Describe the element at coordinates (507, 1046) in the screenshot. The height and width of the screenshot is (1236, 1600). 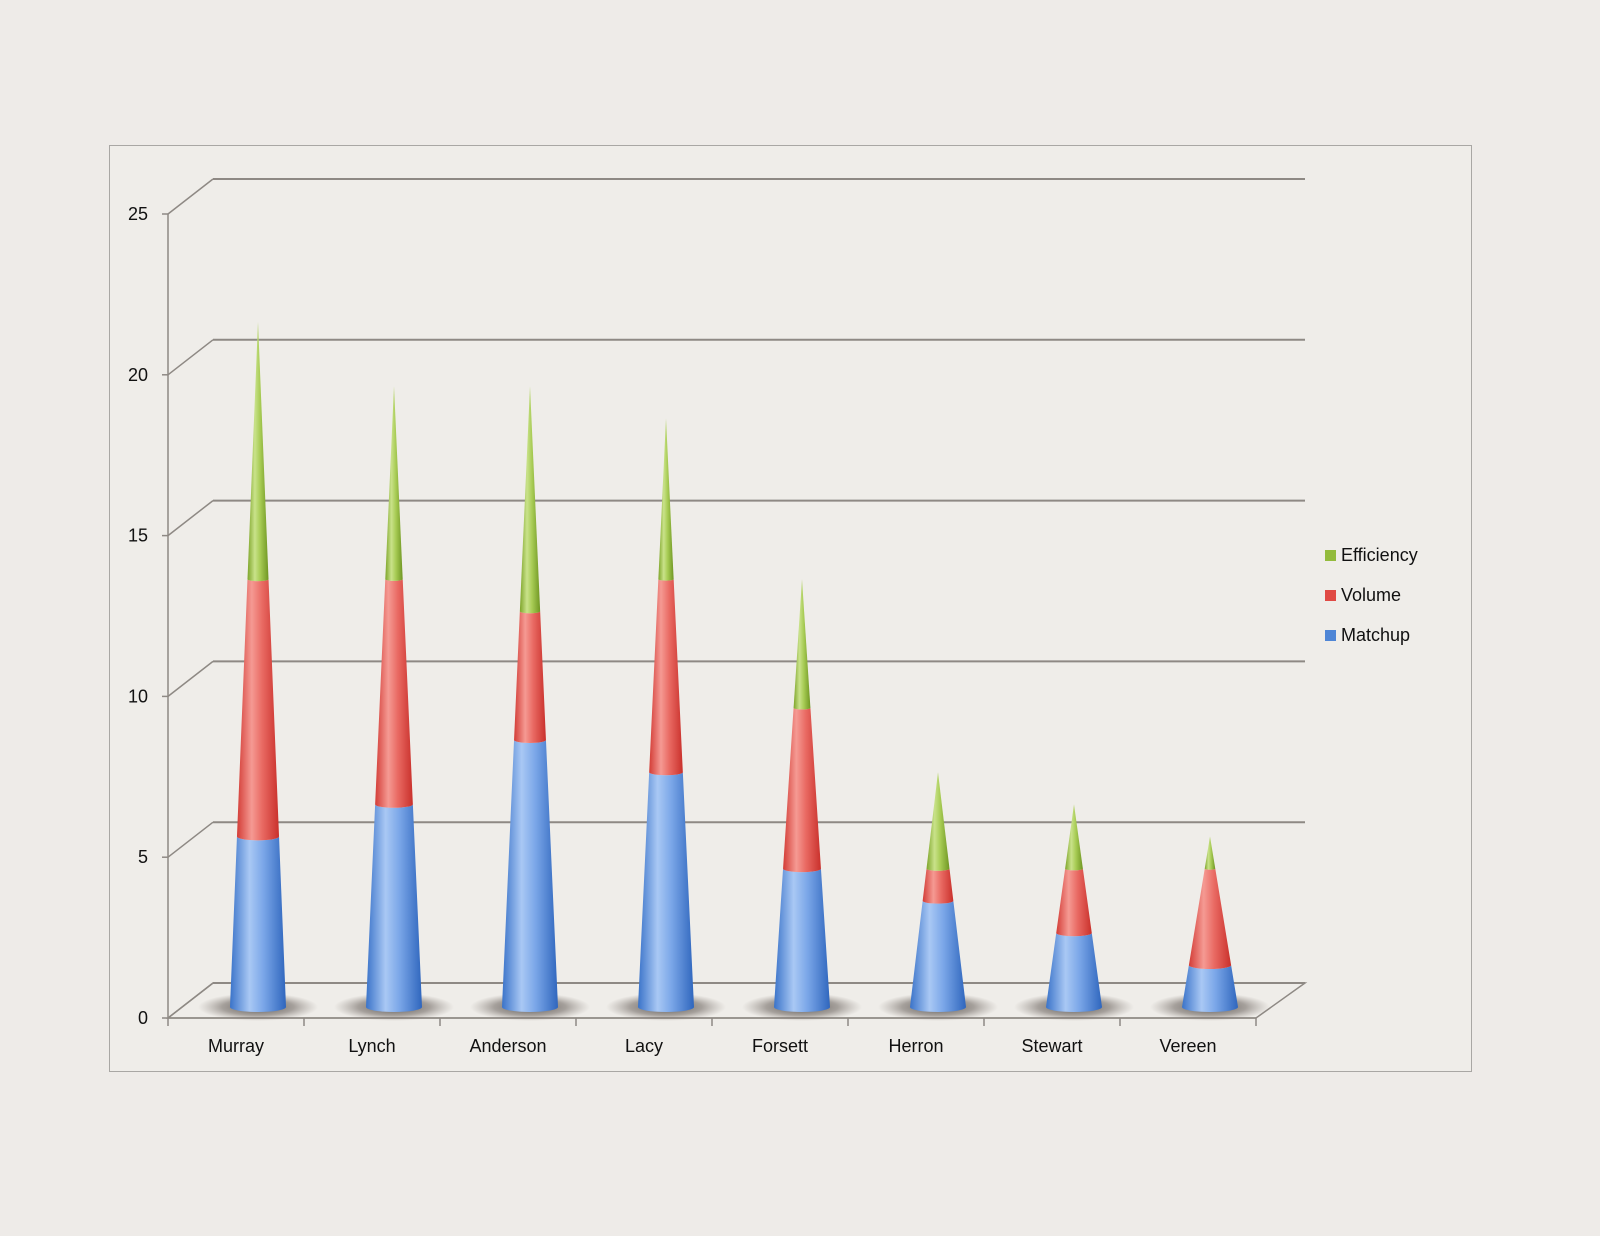
I see `x-tick-label: Anderson` at that location.